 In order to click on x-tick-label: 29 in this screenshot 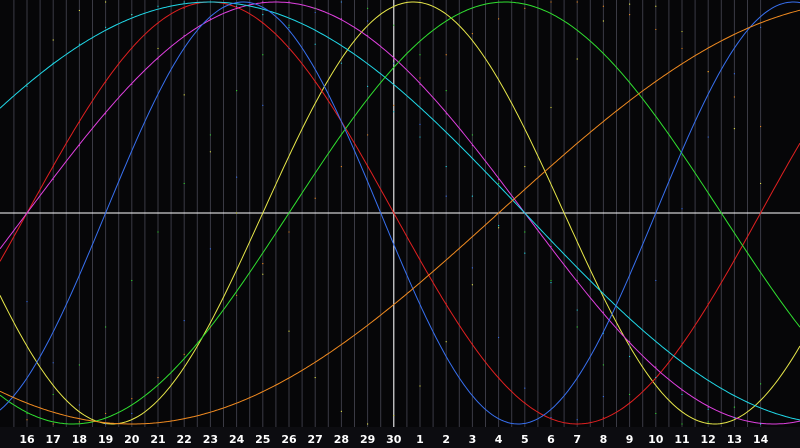, I will do `click(367, 439)`.